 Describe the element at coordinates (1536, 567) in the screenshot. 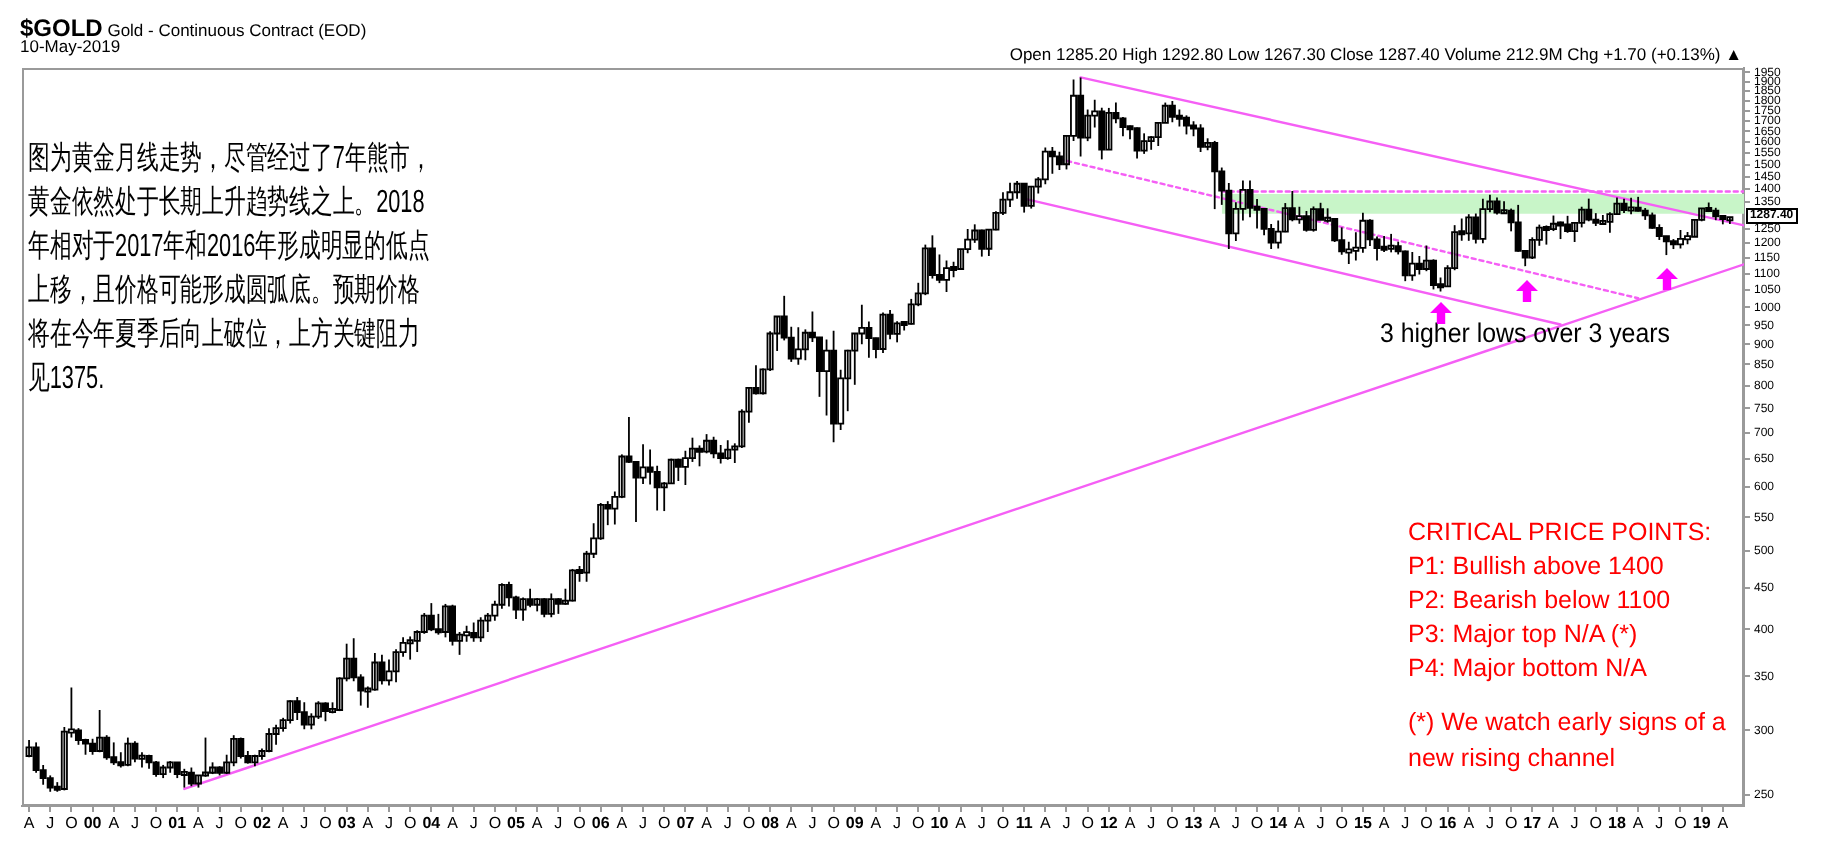

I see `annotation: P1: Bullish above 1400` at that location.